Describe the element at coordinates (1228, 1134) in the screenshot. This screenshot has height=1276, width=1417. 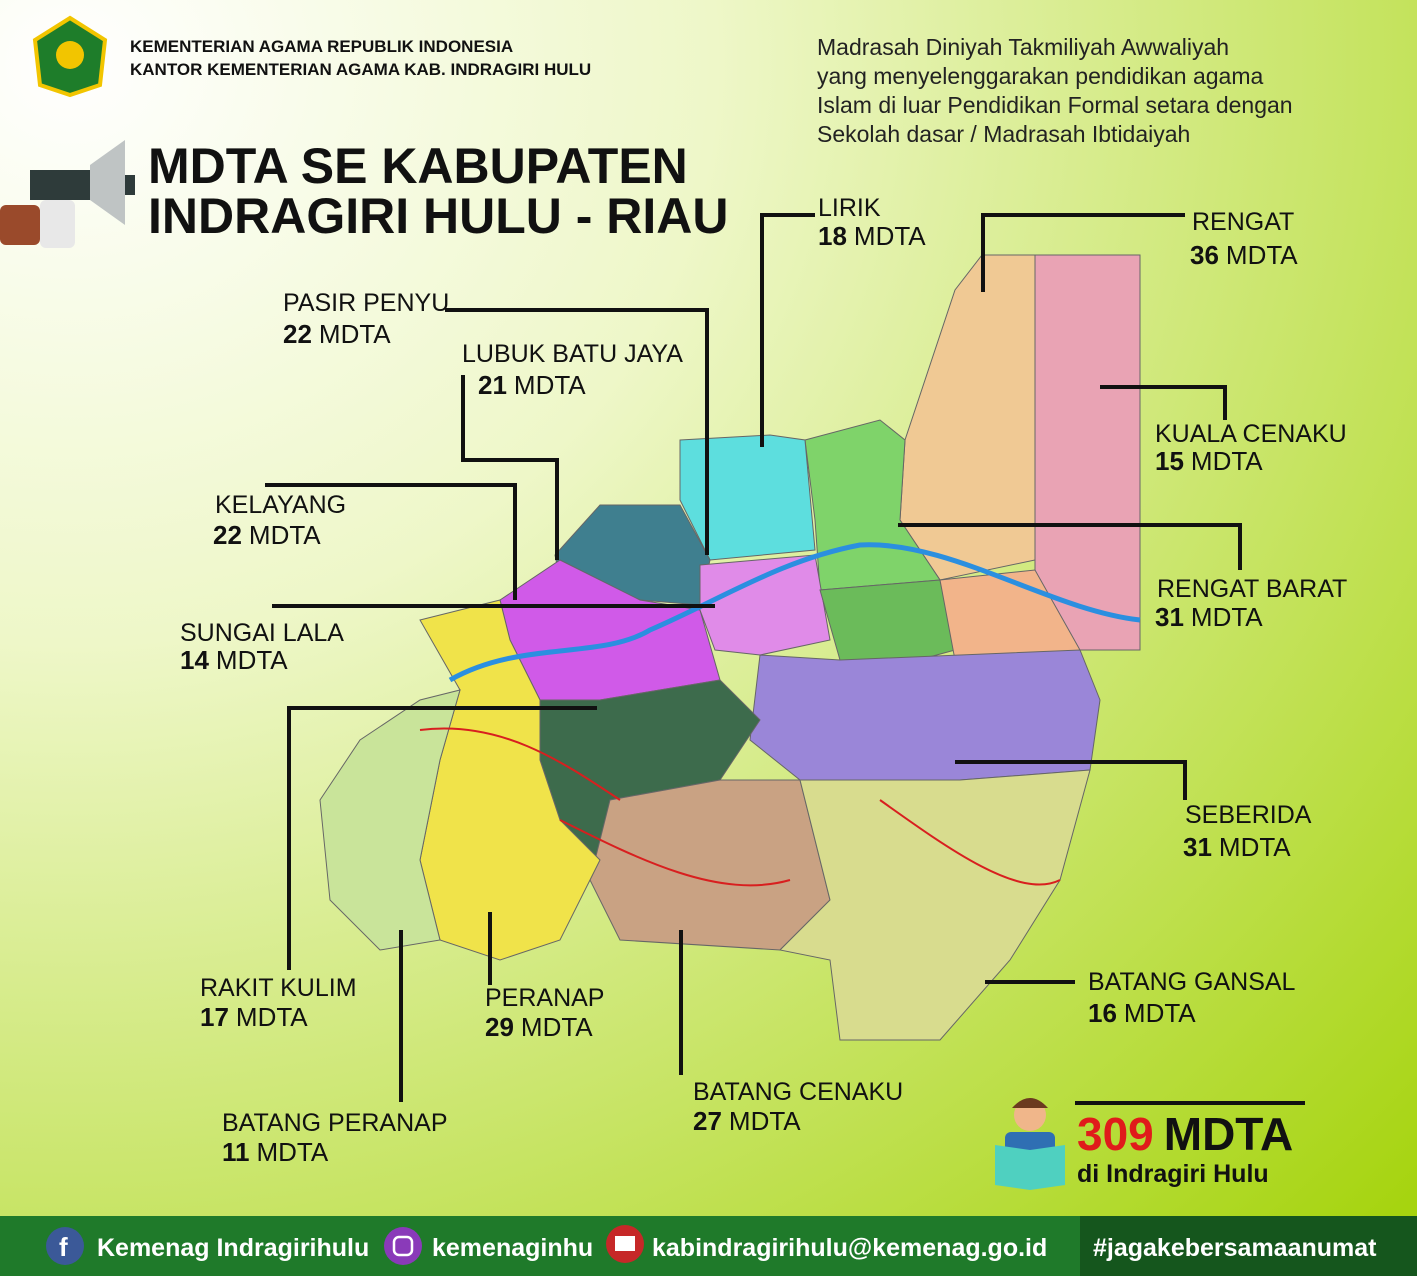
I see `total-unit: MDTA` at that location.